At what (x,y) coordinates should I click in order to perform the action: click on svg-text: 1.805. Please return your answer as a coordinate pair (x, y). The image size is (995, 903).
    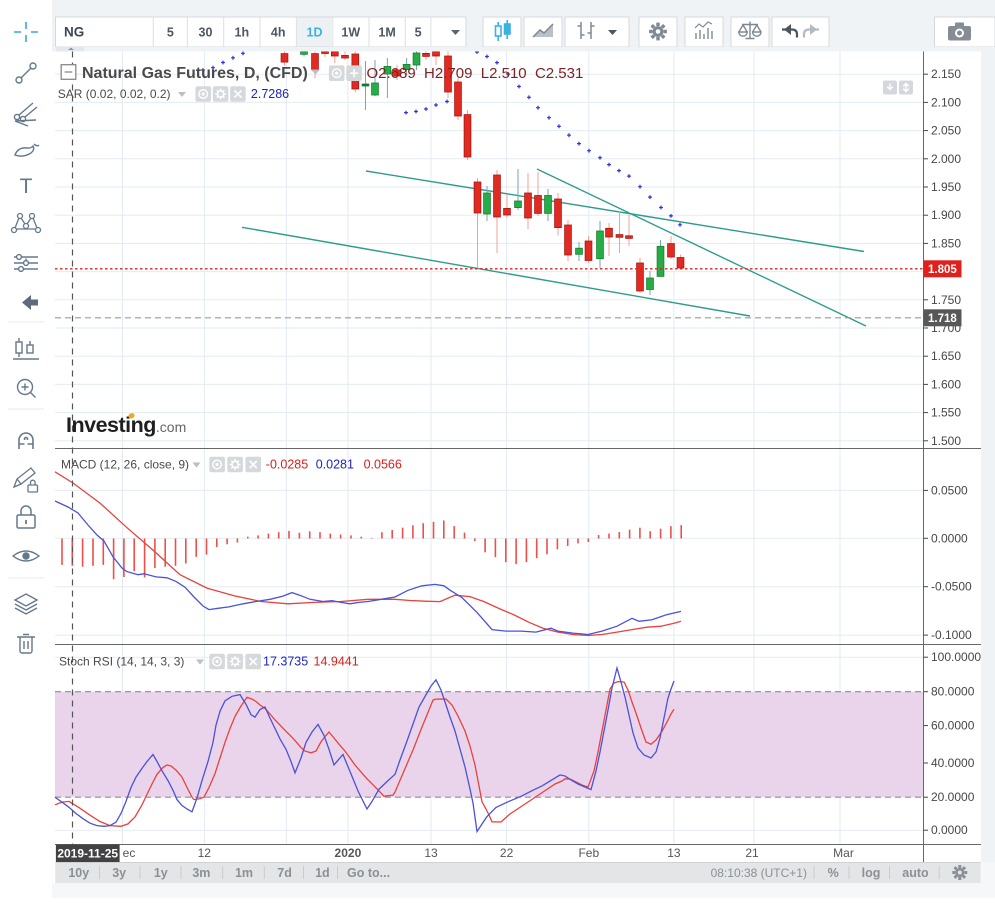
    Looking at the image, I should click on (942, 270).